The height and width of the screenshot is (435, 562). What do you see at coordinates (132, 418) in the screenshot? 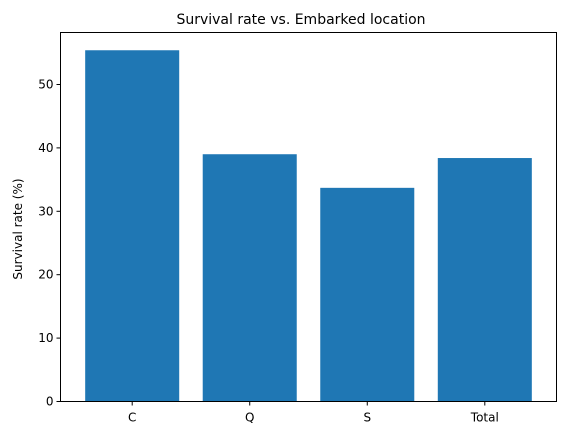
I see `x-tick-label: C` at bounding box center [132, 418].